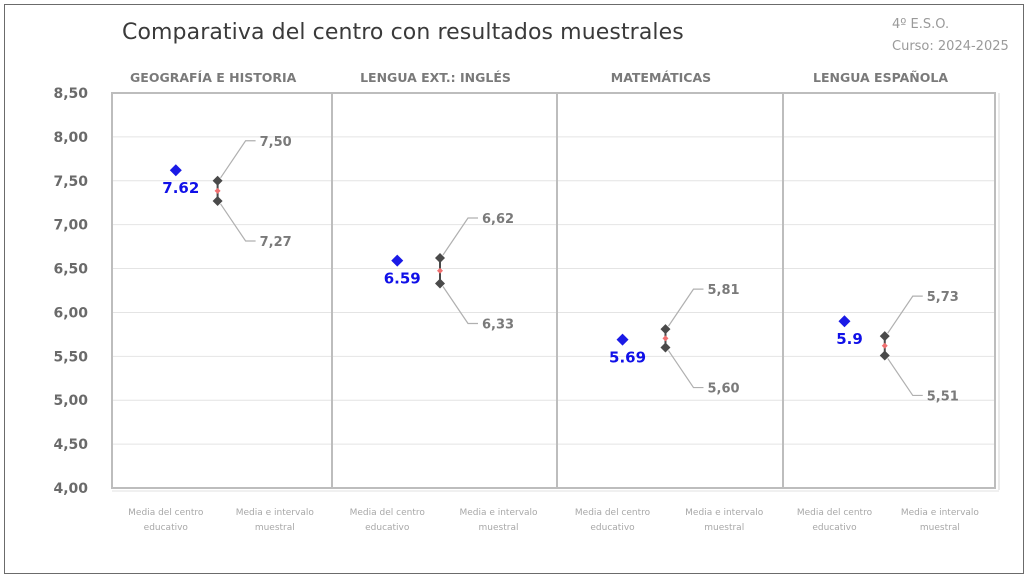  I want to click on interval-lower-label: 7,27, so click(276, 242).